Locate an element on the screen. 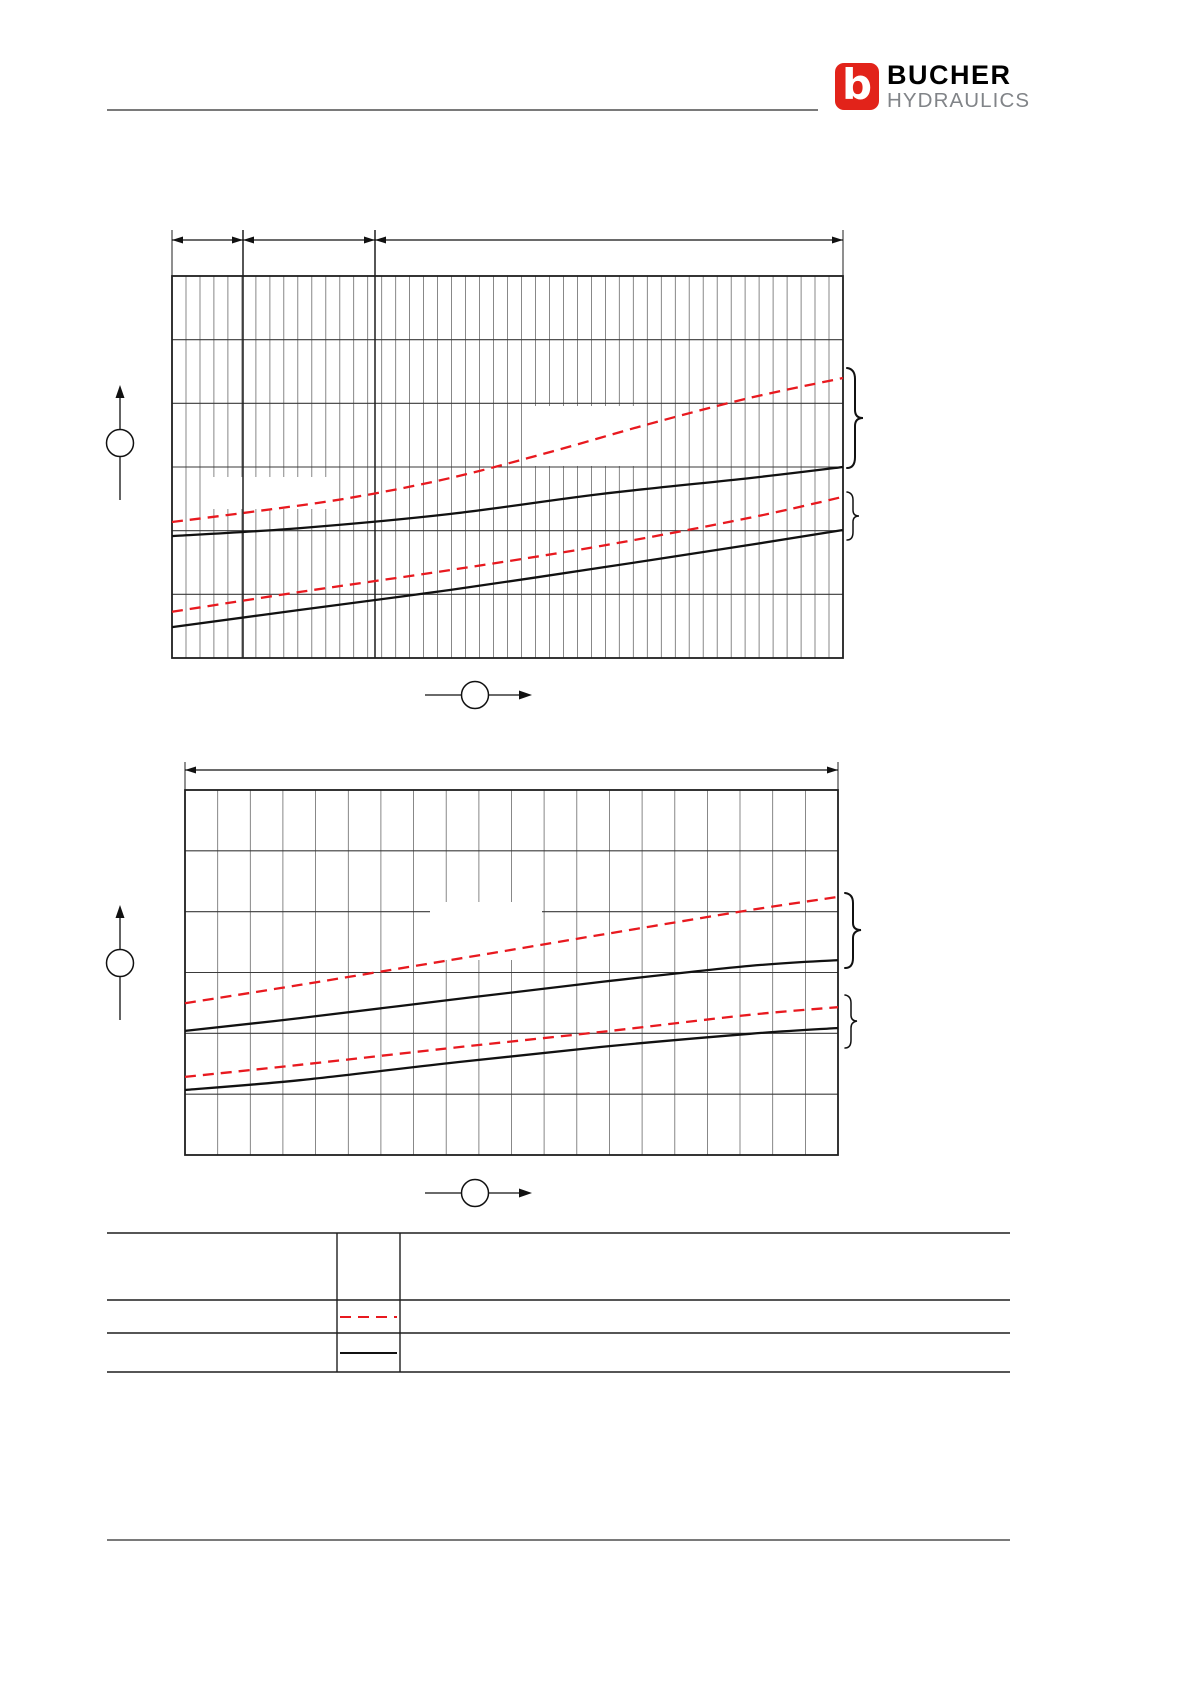 Image resolution: width=1190 pixels, height=1683 pixels. chart1-grid is located at coordinates (507, 467).